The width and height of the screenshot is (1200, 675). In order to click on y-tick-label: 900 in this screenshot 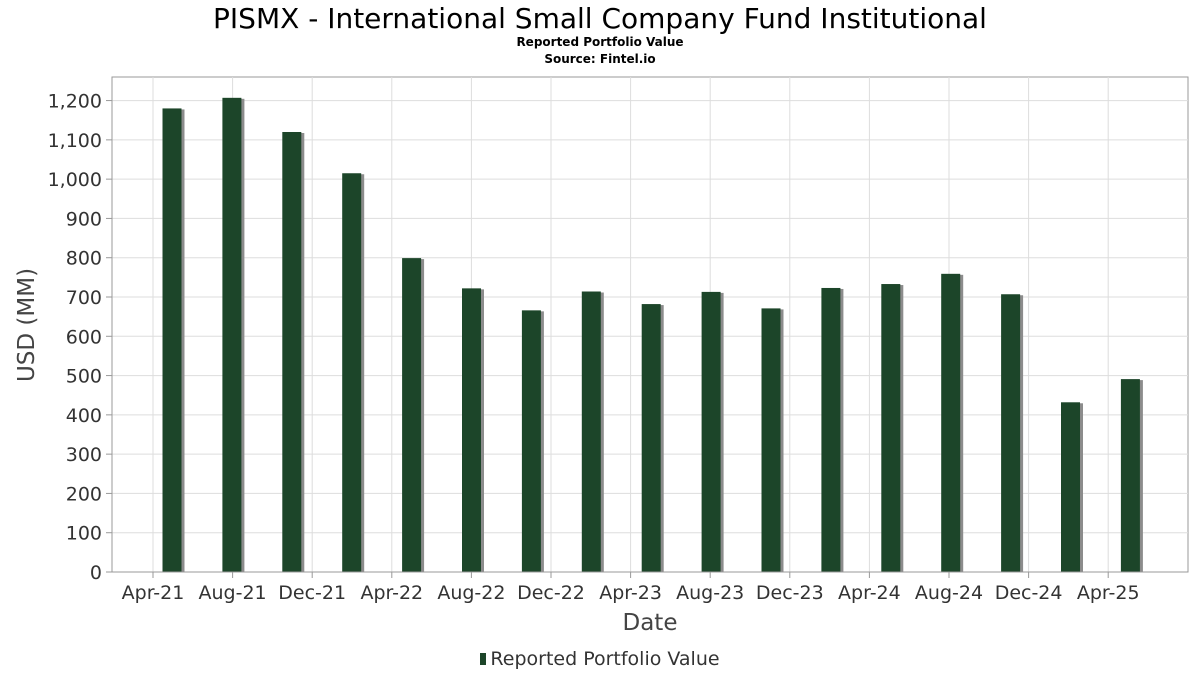, I will do `click(84, 219)`.